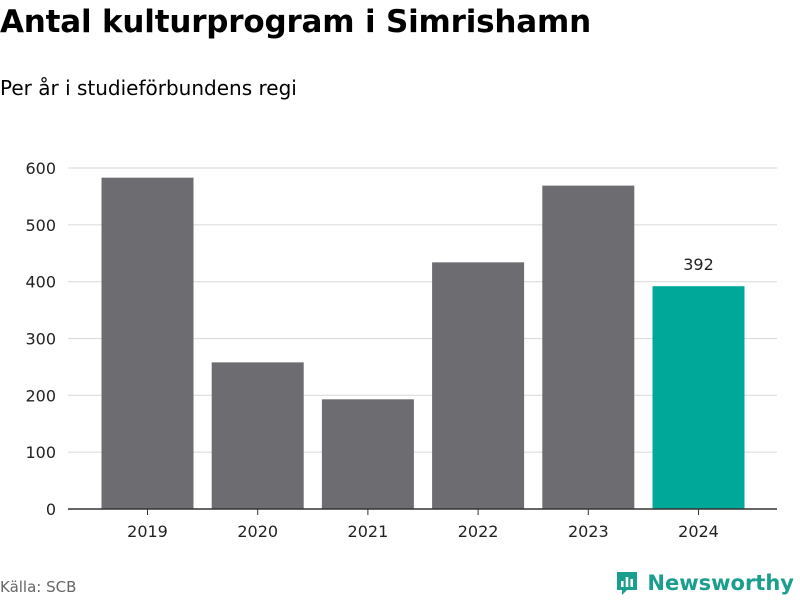 This screenshot has width=800, height=600. What do you see at coordinates (588, 347) in the screenshot?
I see `bar-2023` at bounding box center [588, 347].